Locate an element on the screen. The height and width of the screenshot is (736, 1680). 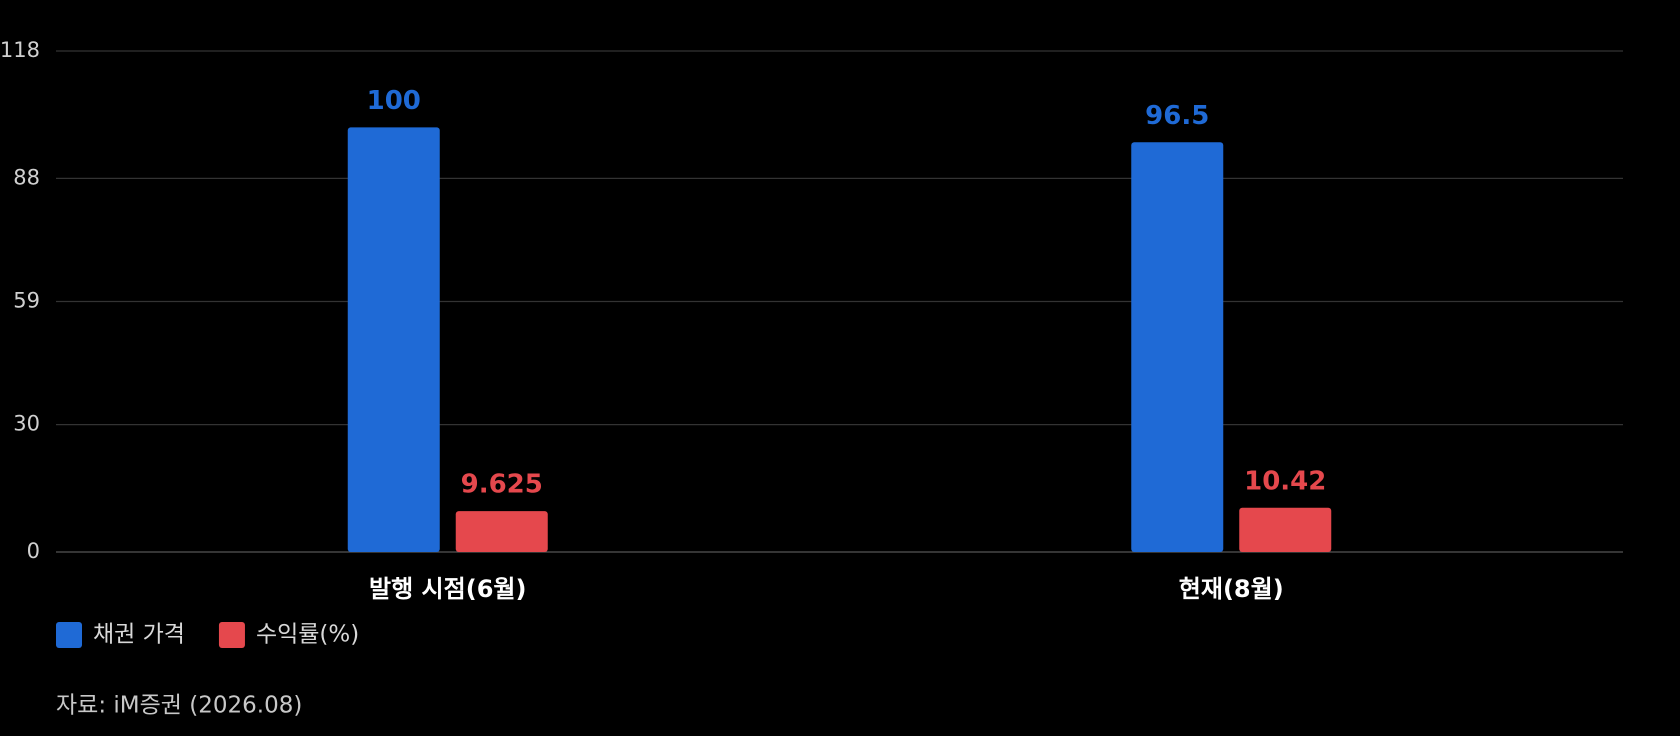
y-tick-label: 0 is located at coordinates (33, 551).